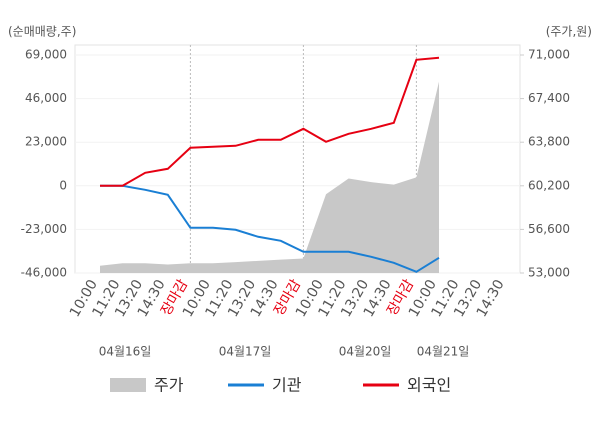 This screenshot has height=428, width=600. What do you see at coordinates (44, 273) in the screenshot?
I see `y-tick-label: -46,000` at bounding box center [44, 273].